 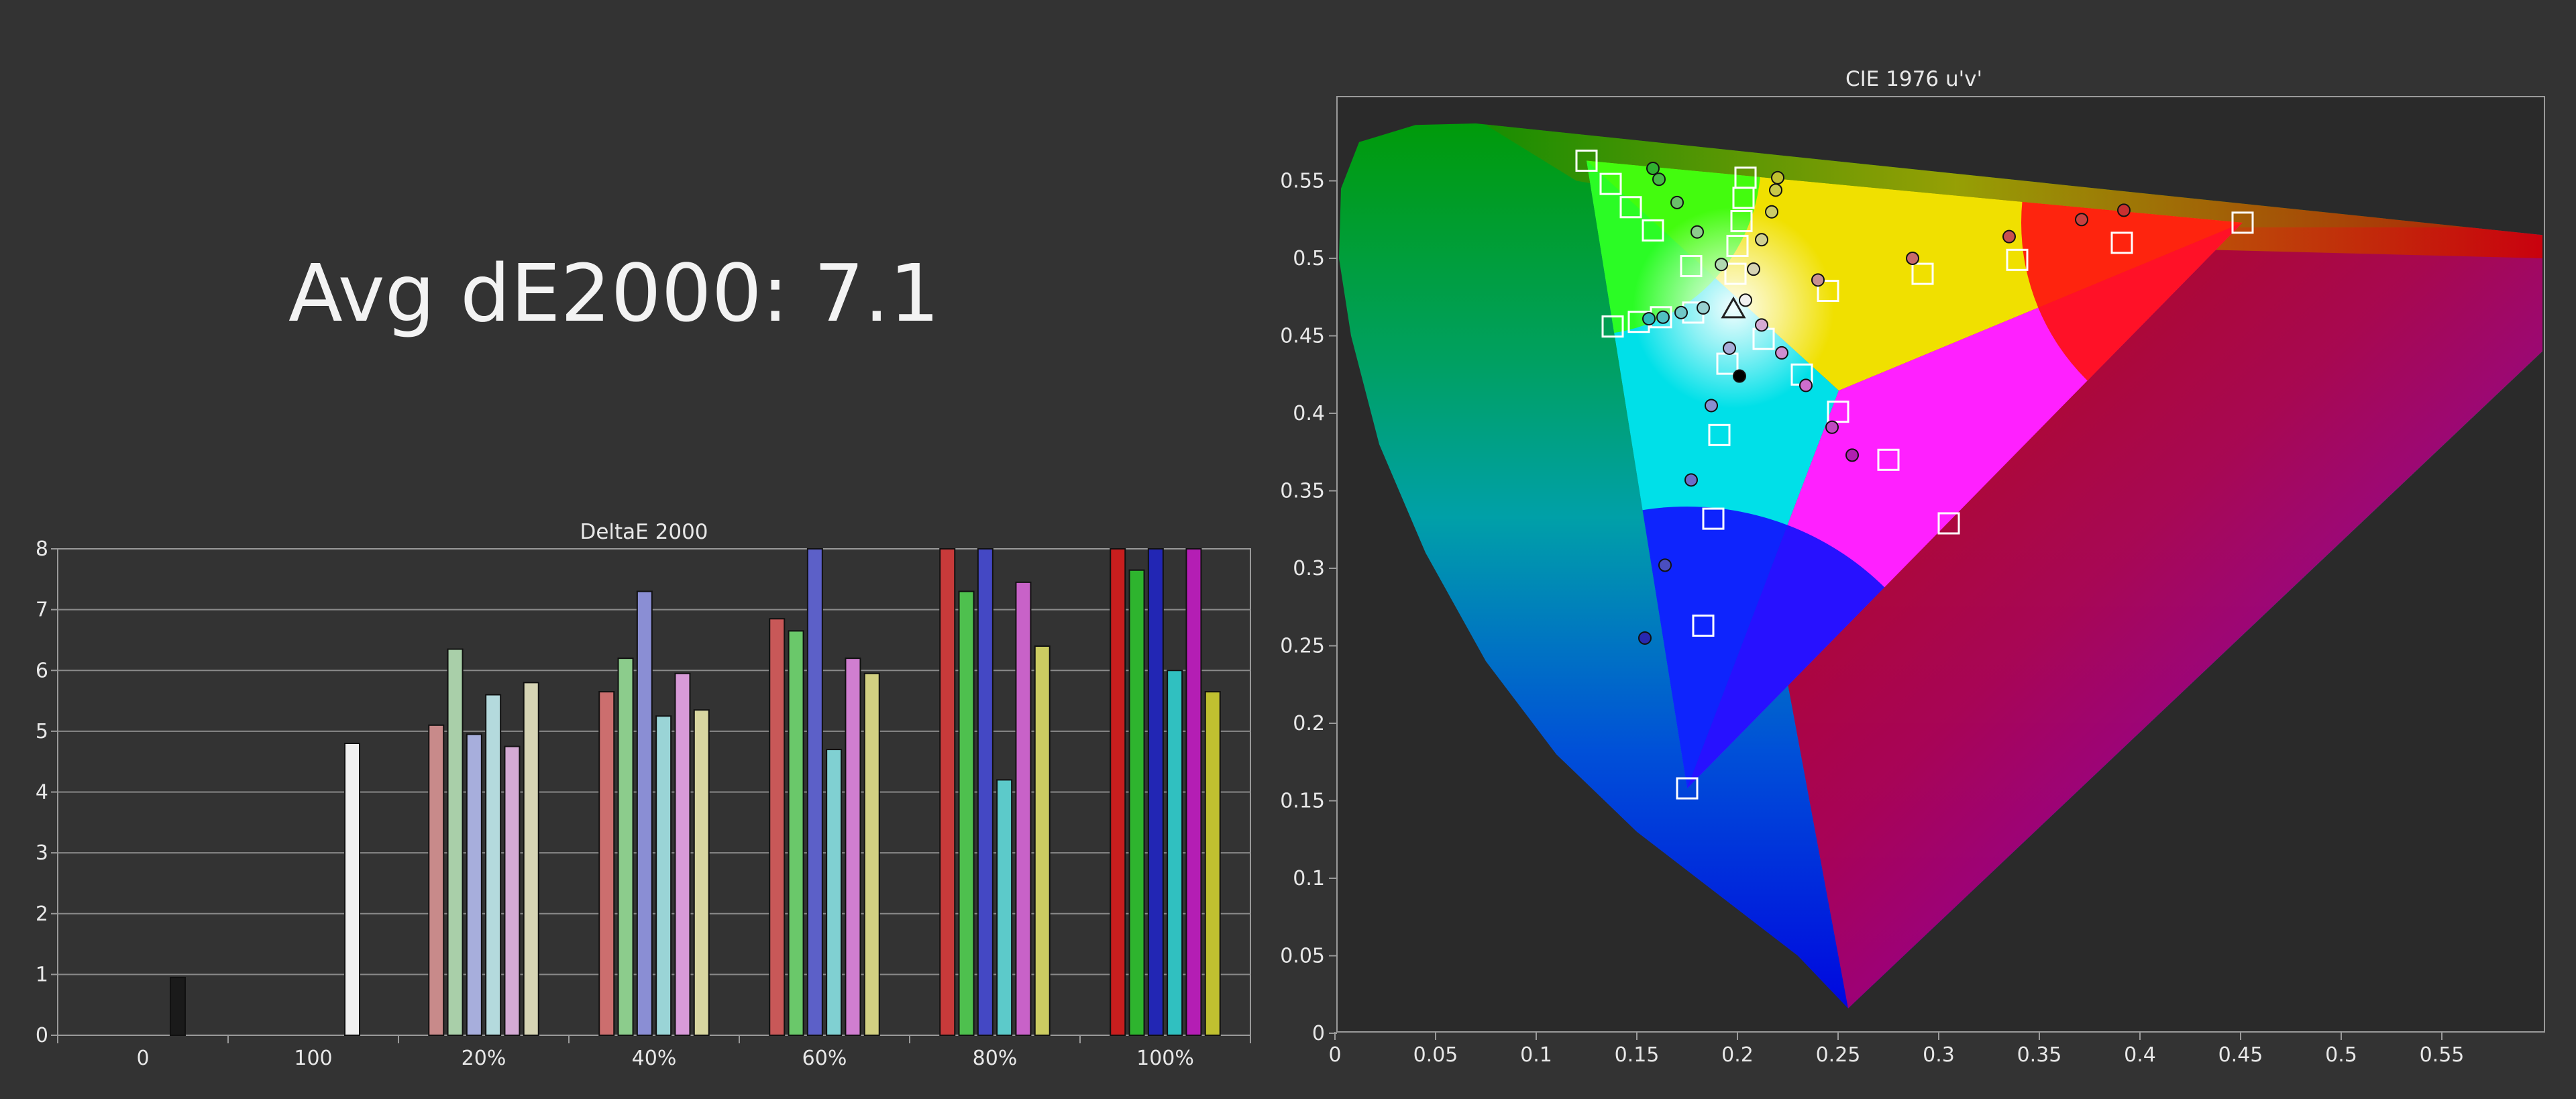 What do you see at coordinates (1309, 258) in the screenshot?
I see `cie-y-tick-label: 0.5` at bounding box center [1309, 258].